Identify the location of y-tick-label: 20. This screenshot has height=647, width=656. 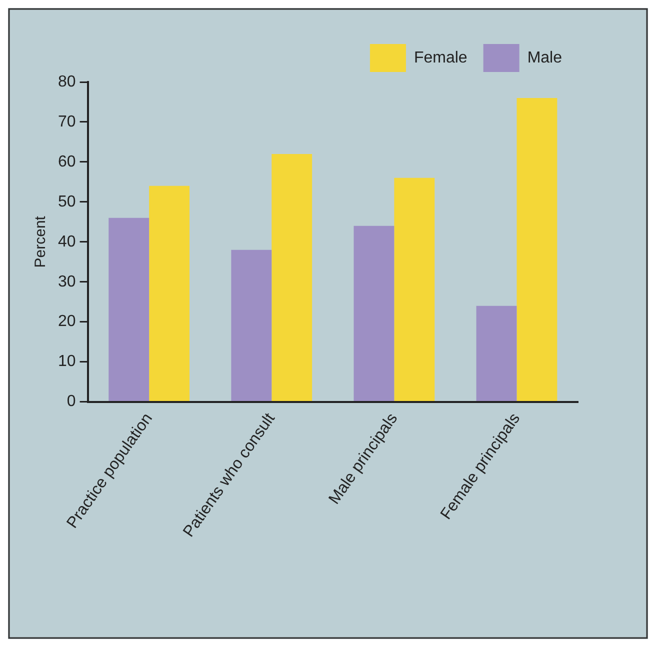
(67, 321).